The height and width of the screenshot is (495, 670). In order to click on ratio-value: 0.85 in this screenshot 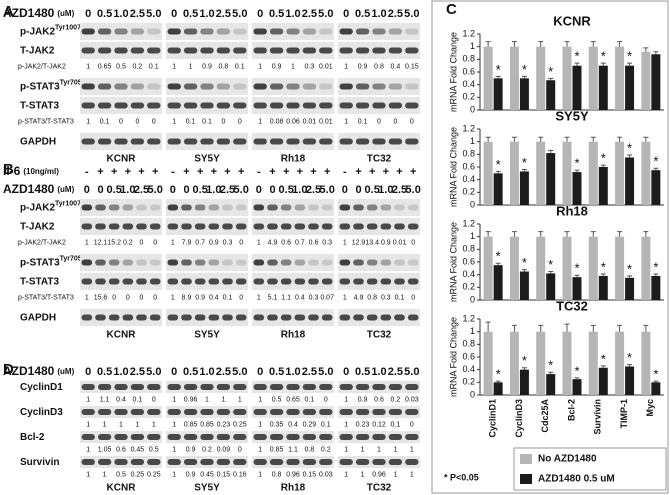, I will do `click(277, 449)`.